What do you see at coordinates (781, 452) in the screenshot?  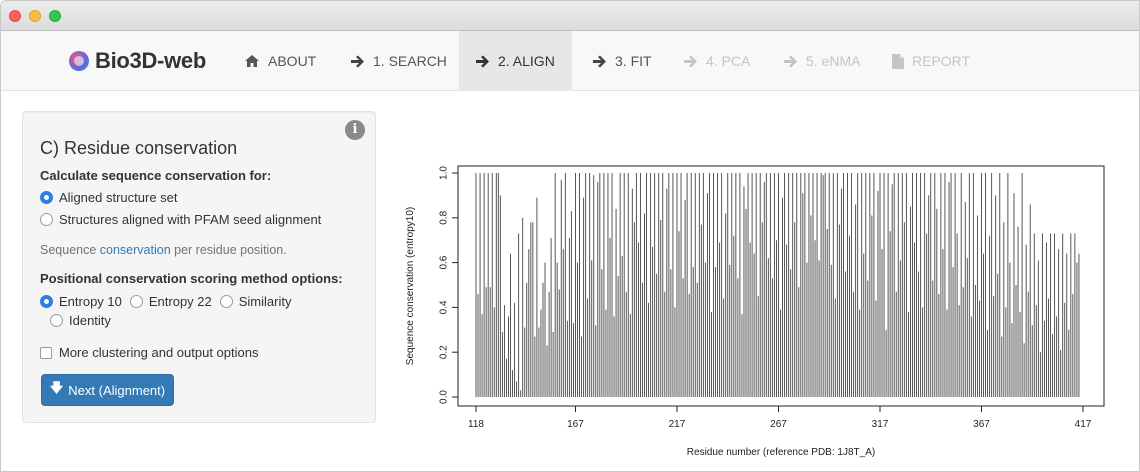 I see `x-axis-label: Residue number (reference PDB: 1J8T_A)` at bounding box center [781, 452].